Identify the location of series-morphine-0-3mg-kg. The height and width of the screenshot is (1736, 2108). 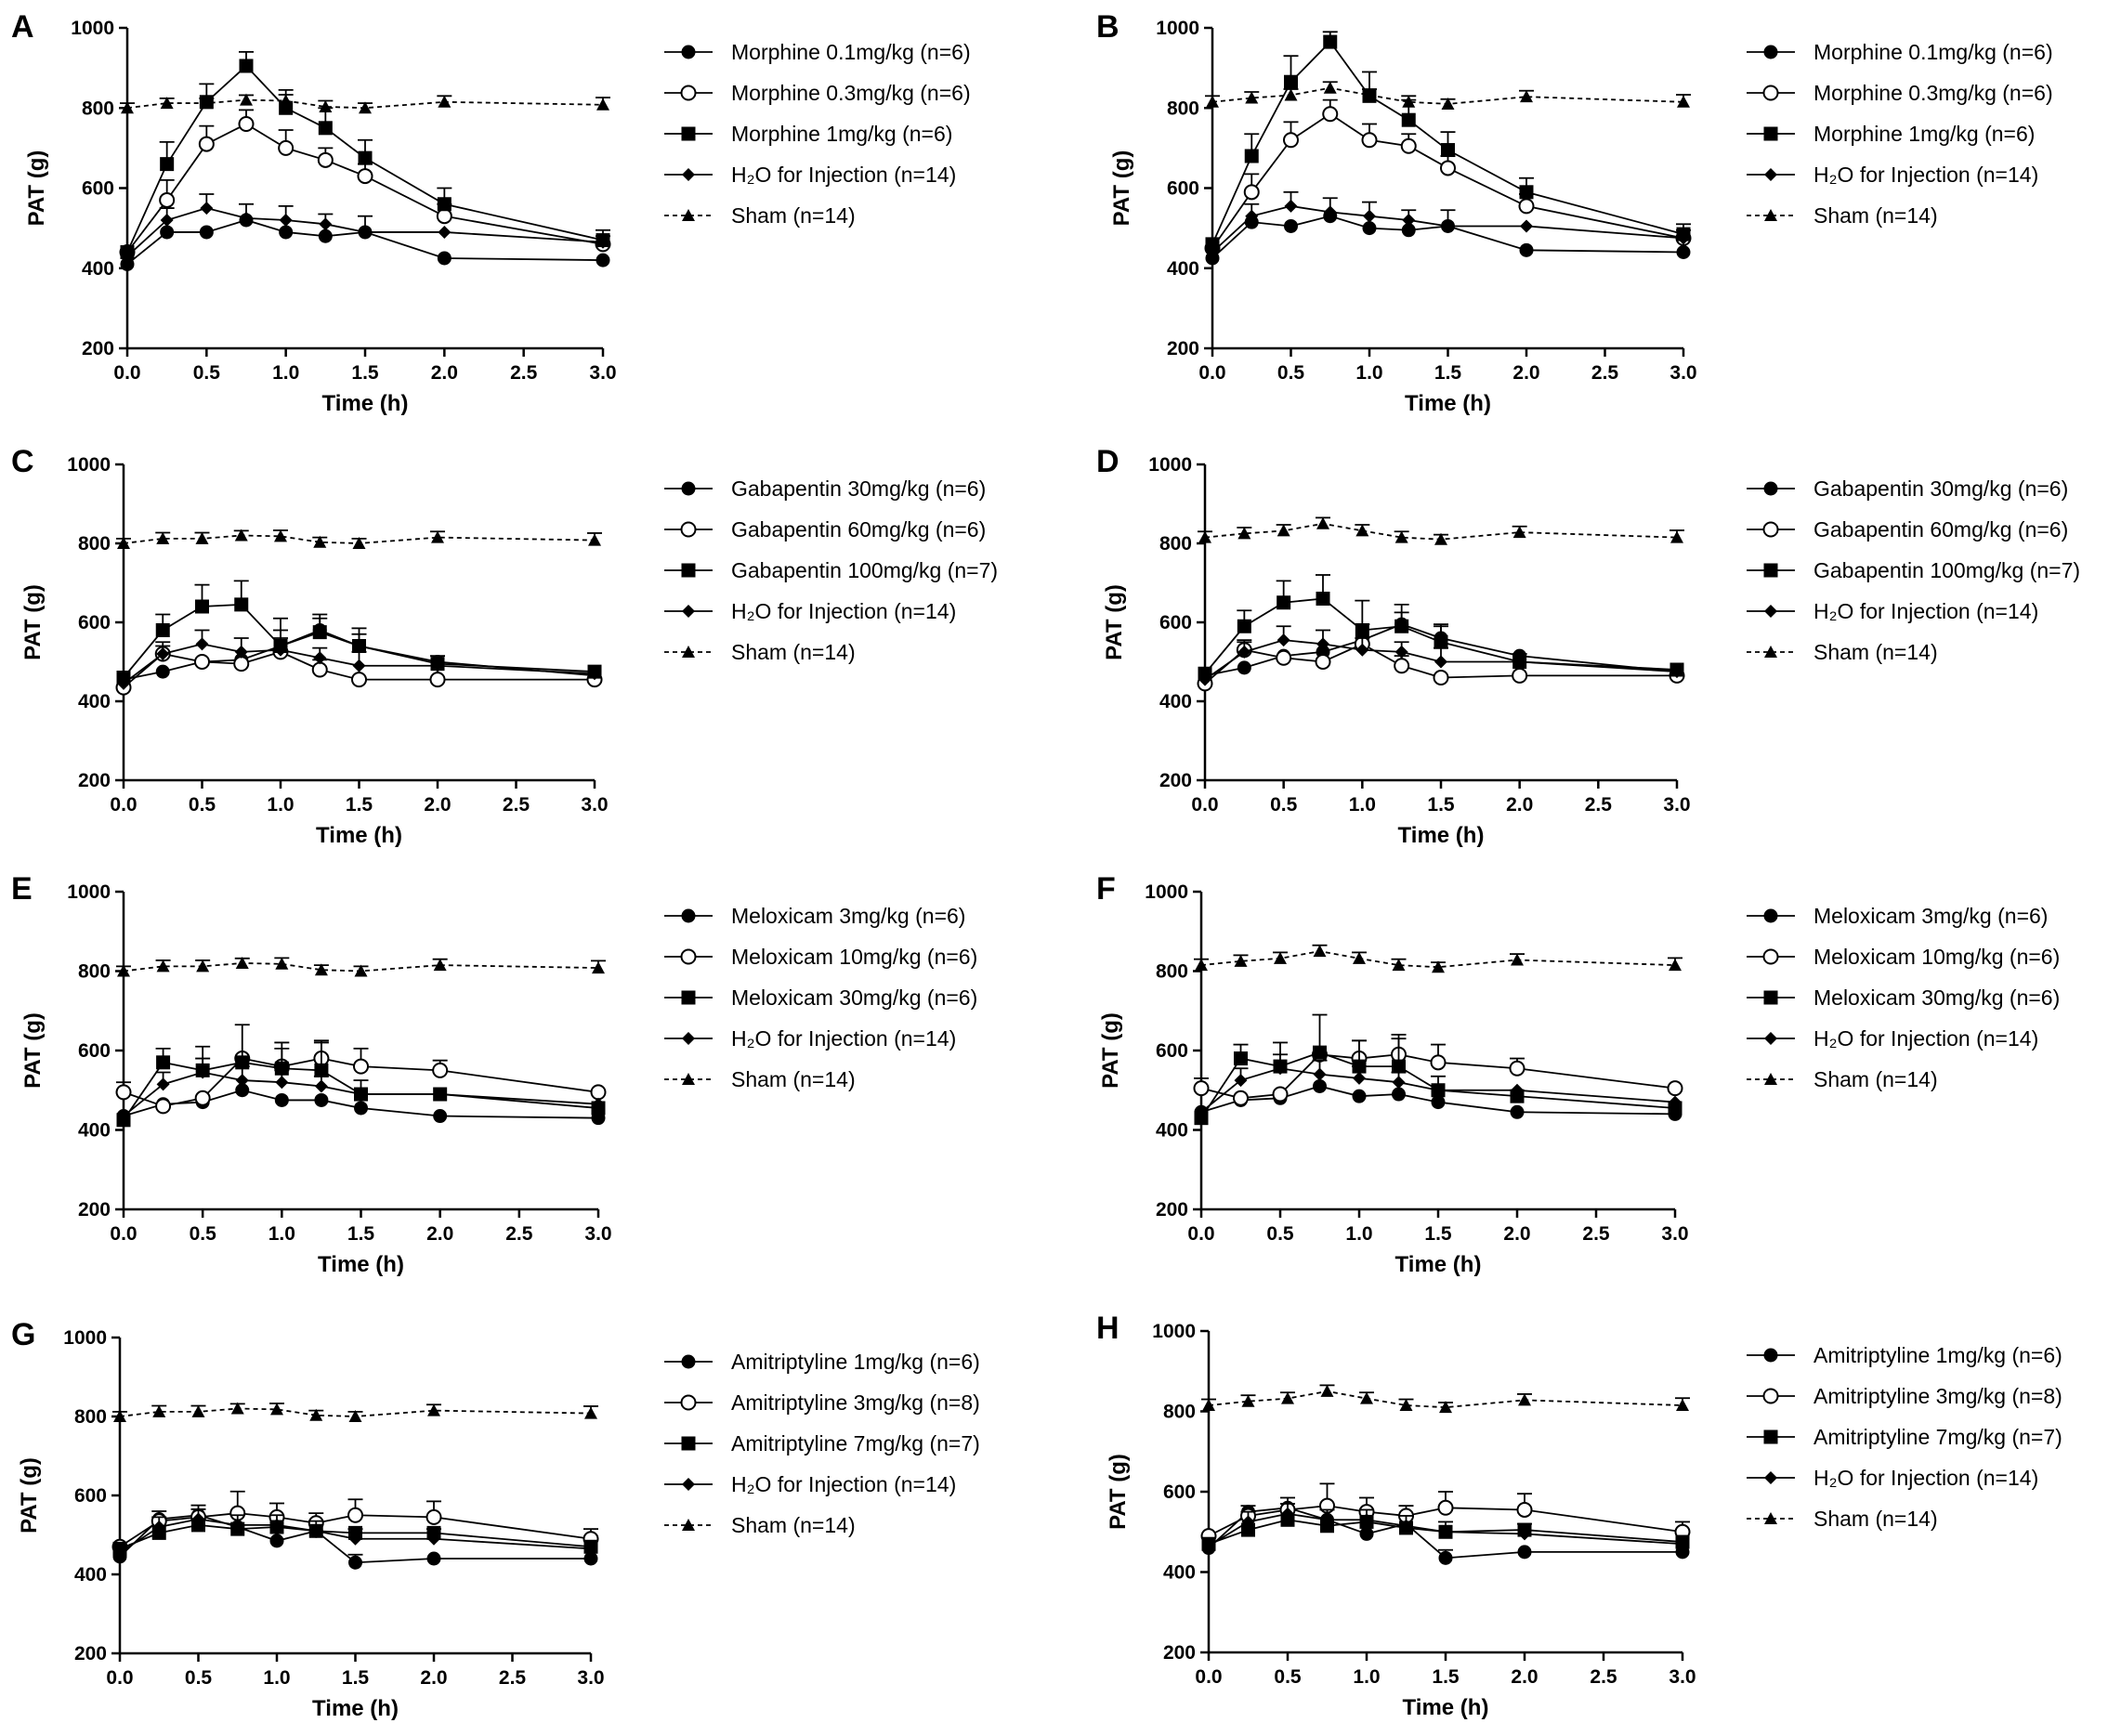
(1448, 177).